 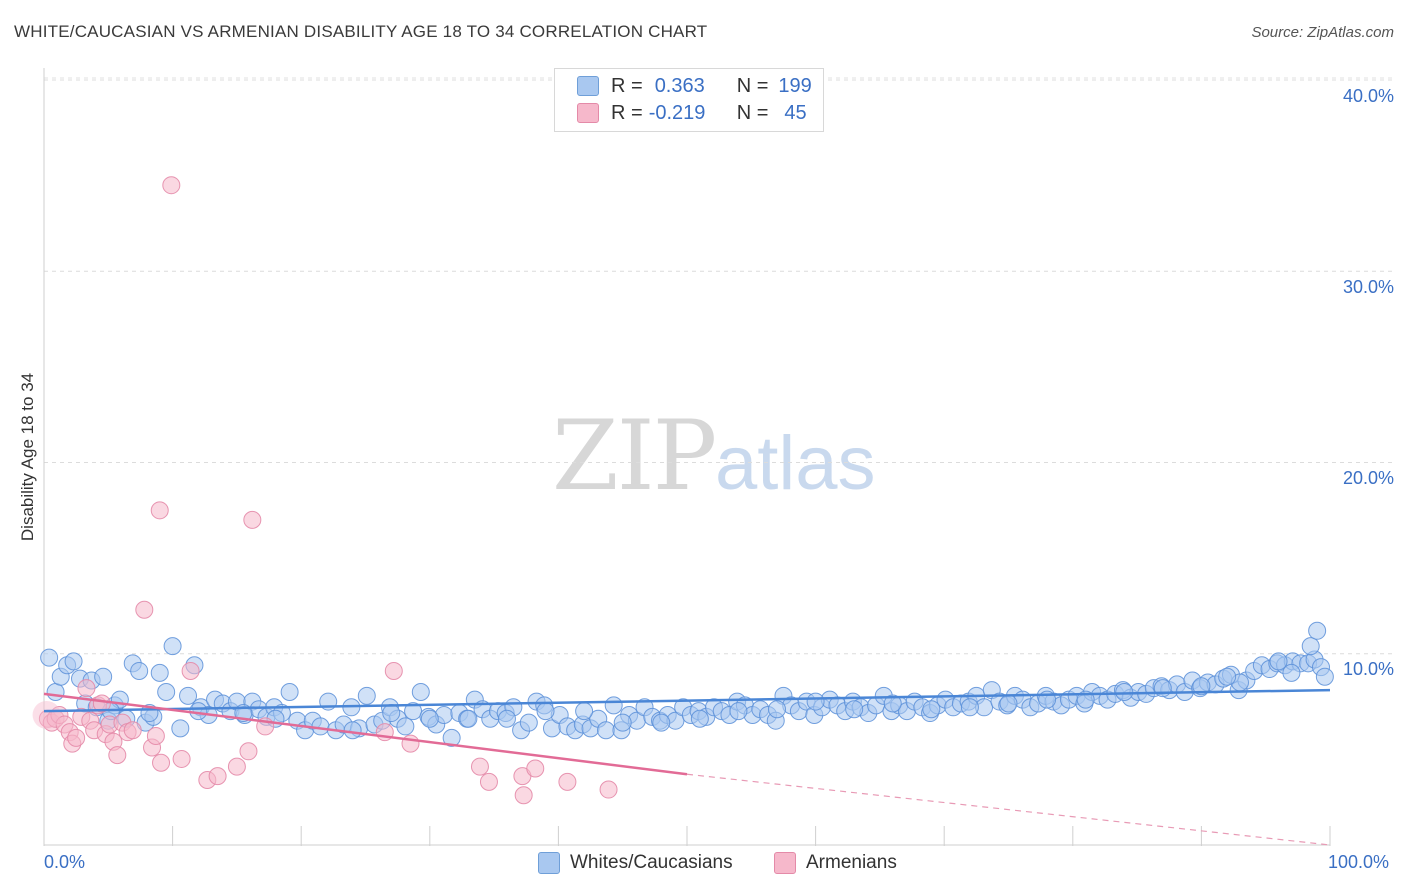 What do you see at coordinates (588, 113) in the screenshot?
I see `legend-swatch-pink` at bounding box center [588, 113].